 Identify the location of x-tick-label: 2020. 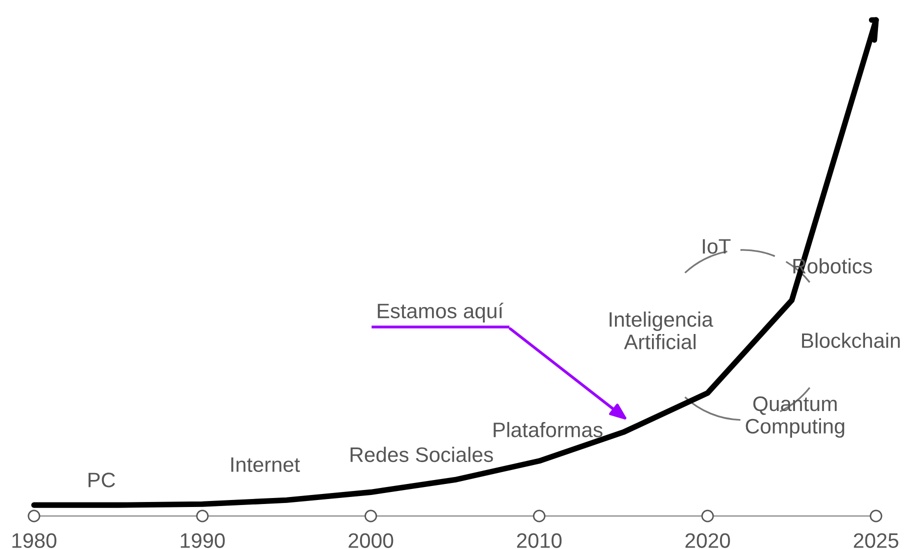
(707, 540).